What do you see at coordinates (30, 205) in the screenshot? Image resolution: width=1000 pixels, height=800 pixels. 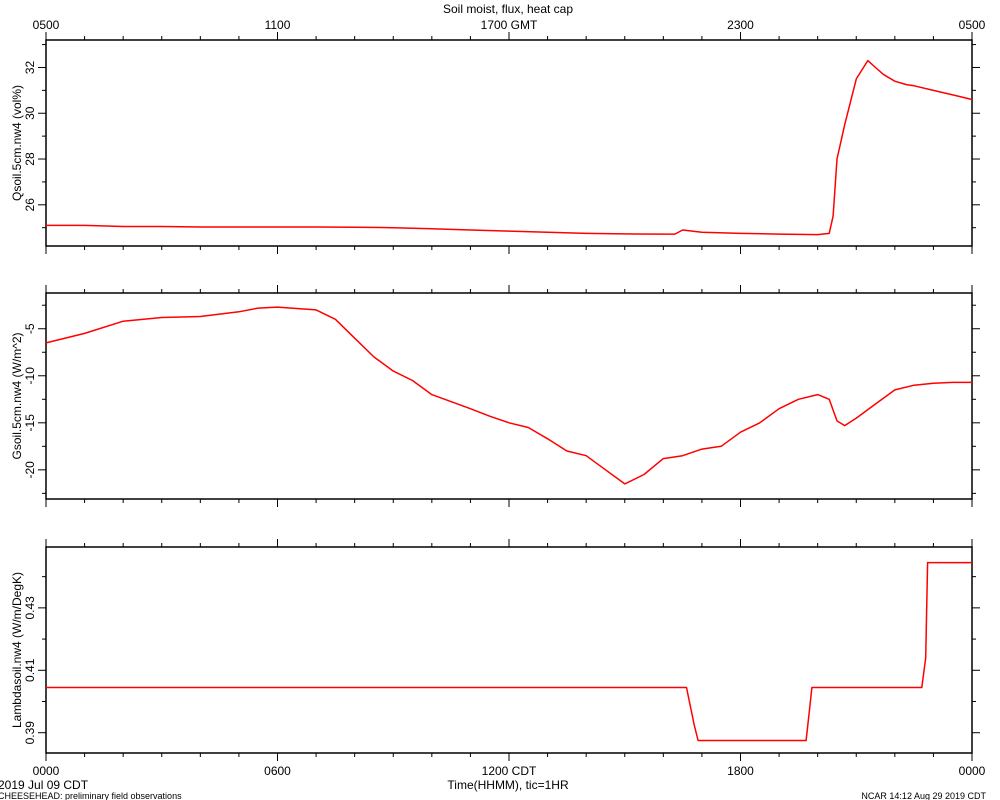 I see `y-tick-label: 26` at bounding box center [30, 205].